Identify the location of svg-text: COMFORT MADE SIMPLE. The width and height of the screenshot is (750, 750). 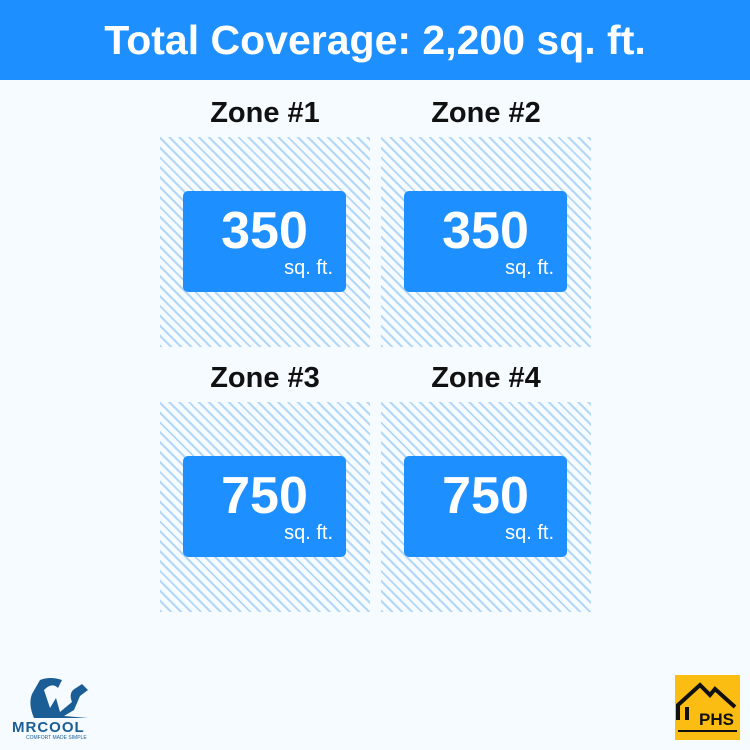
(56, 737).